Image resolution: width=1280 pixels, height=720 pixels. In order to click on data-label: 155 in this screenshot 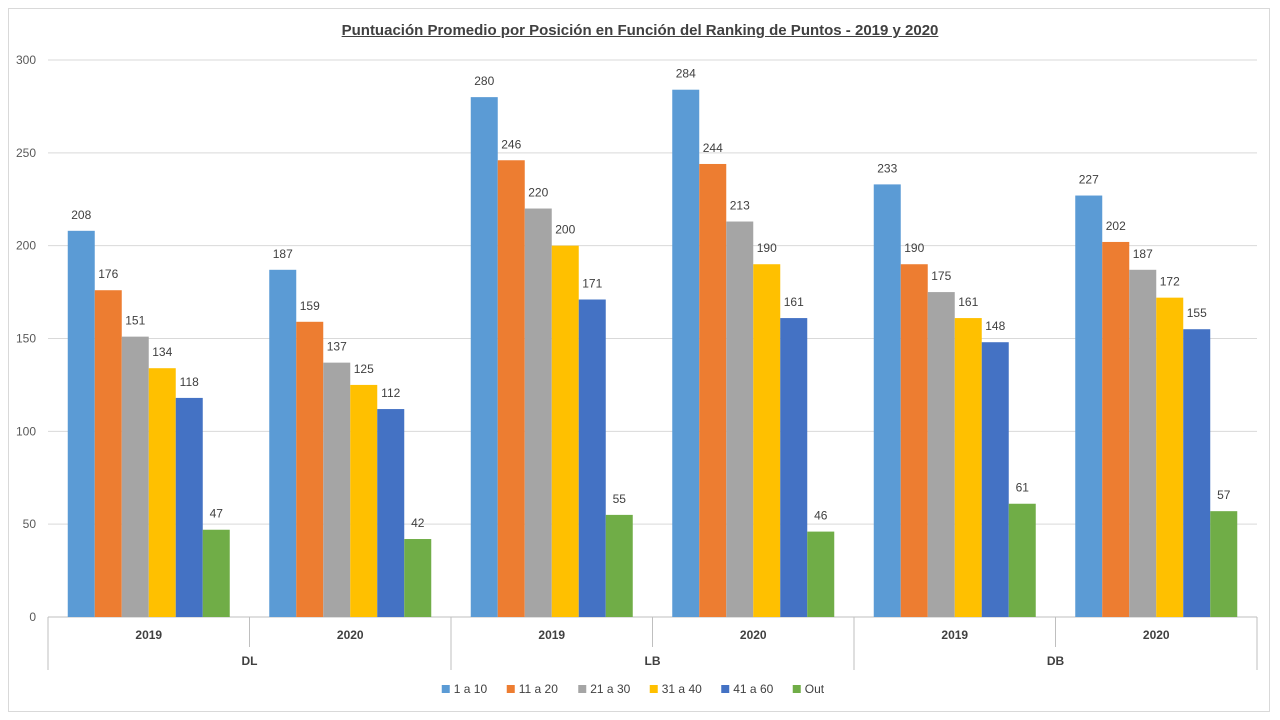, I will do `click(1197, 313)`.